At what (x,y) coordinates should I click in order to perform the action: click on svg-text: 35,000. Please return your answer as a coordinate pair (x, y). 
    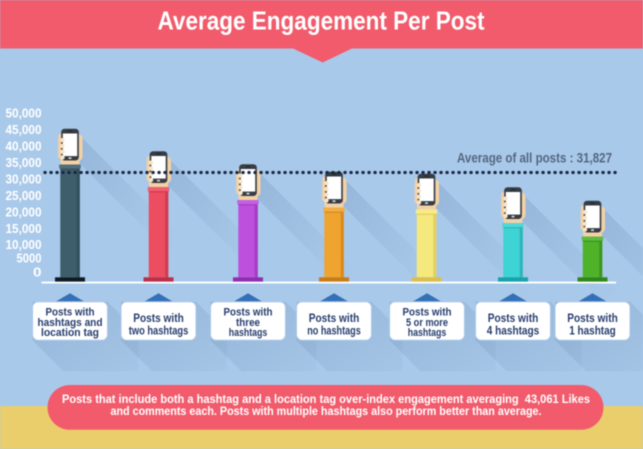
    Looking at the image, I should click on (24, 163).